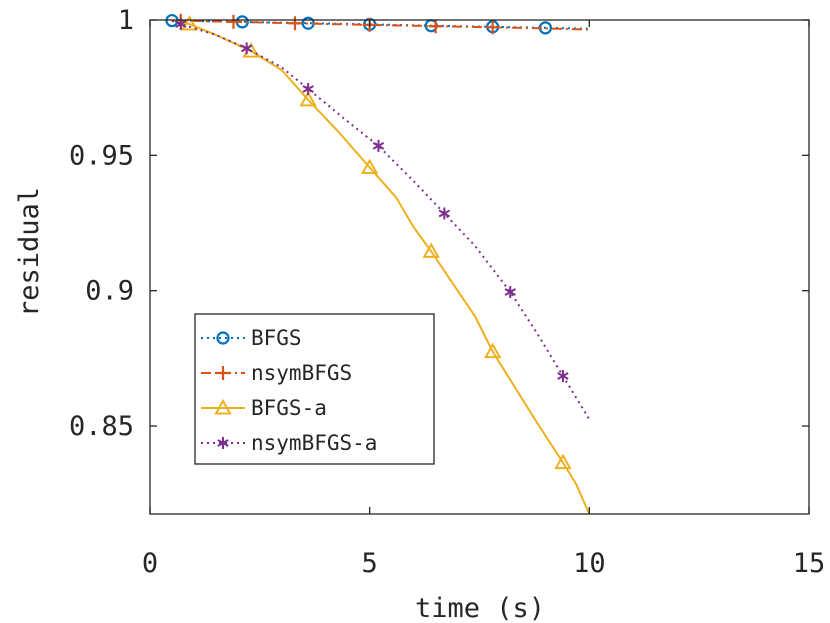 Image resolution: width=830 pixels, height=623 pixels. Describe the element at coordinates (289, 408) in the screenshot. I see `legend-label: BFGS-a` at that location.